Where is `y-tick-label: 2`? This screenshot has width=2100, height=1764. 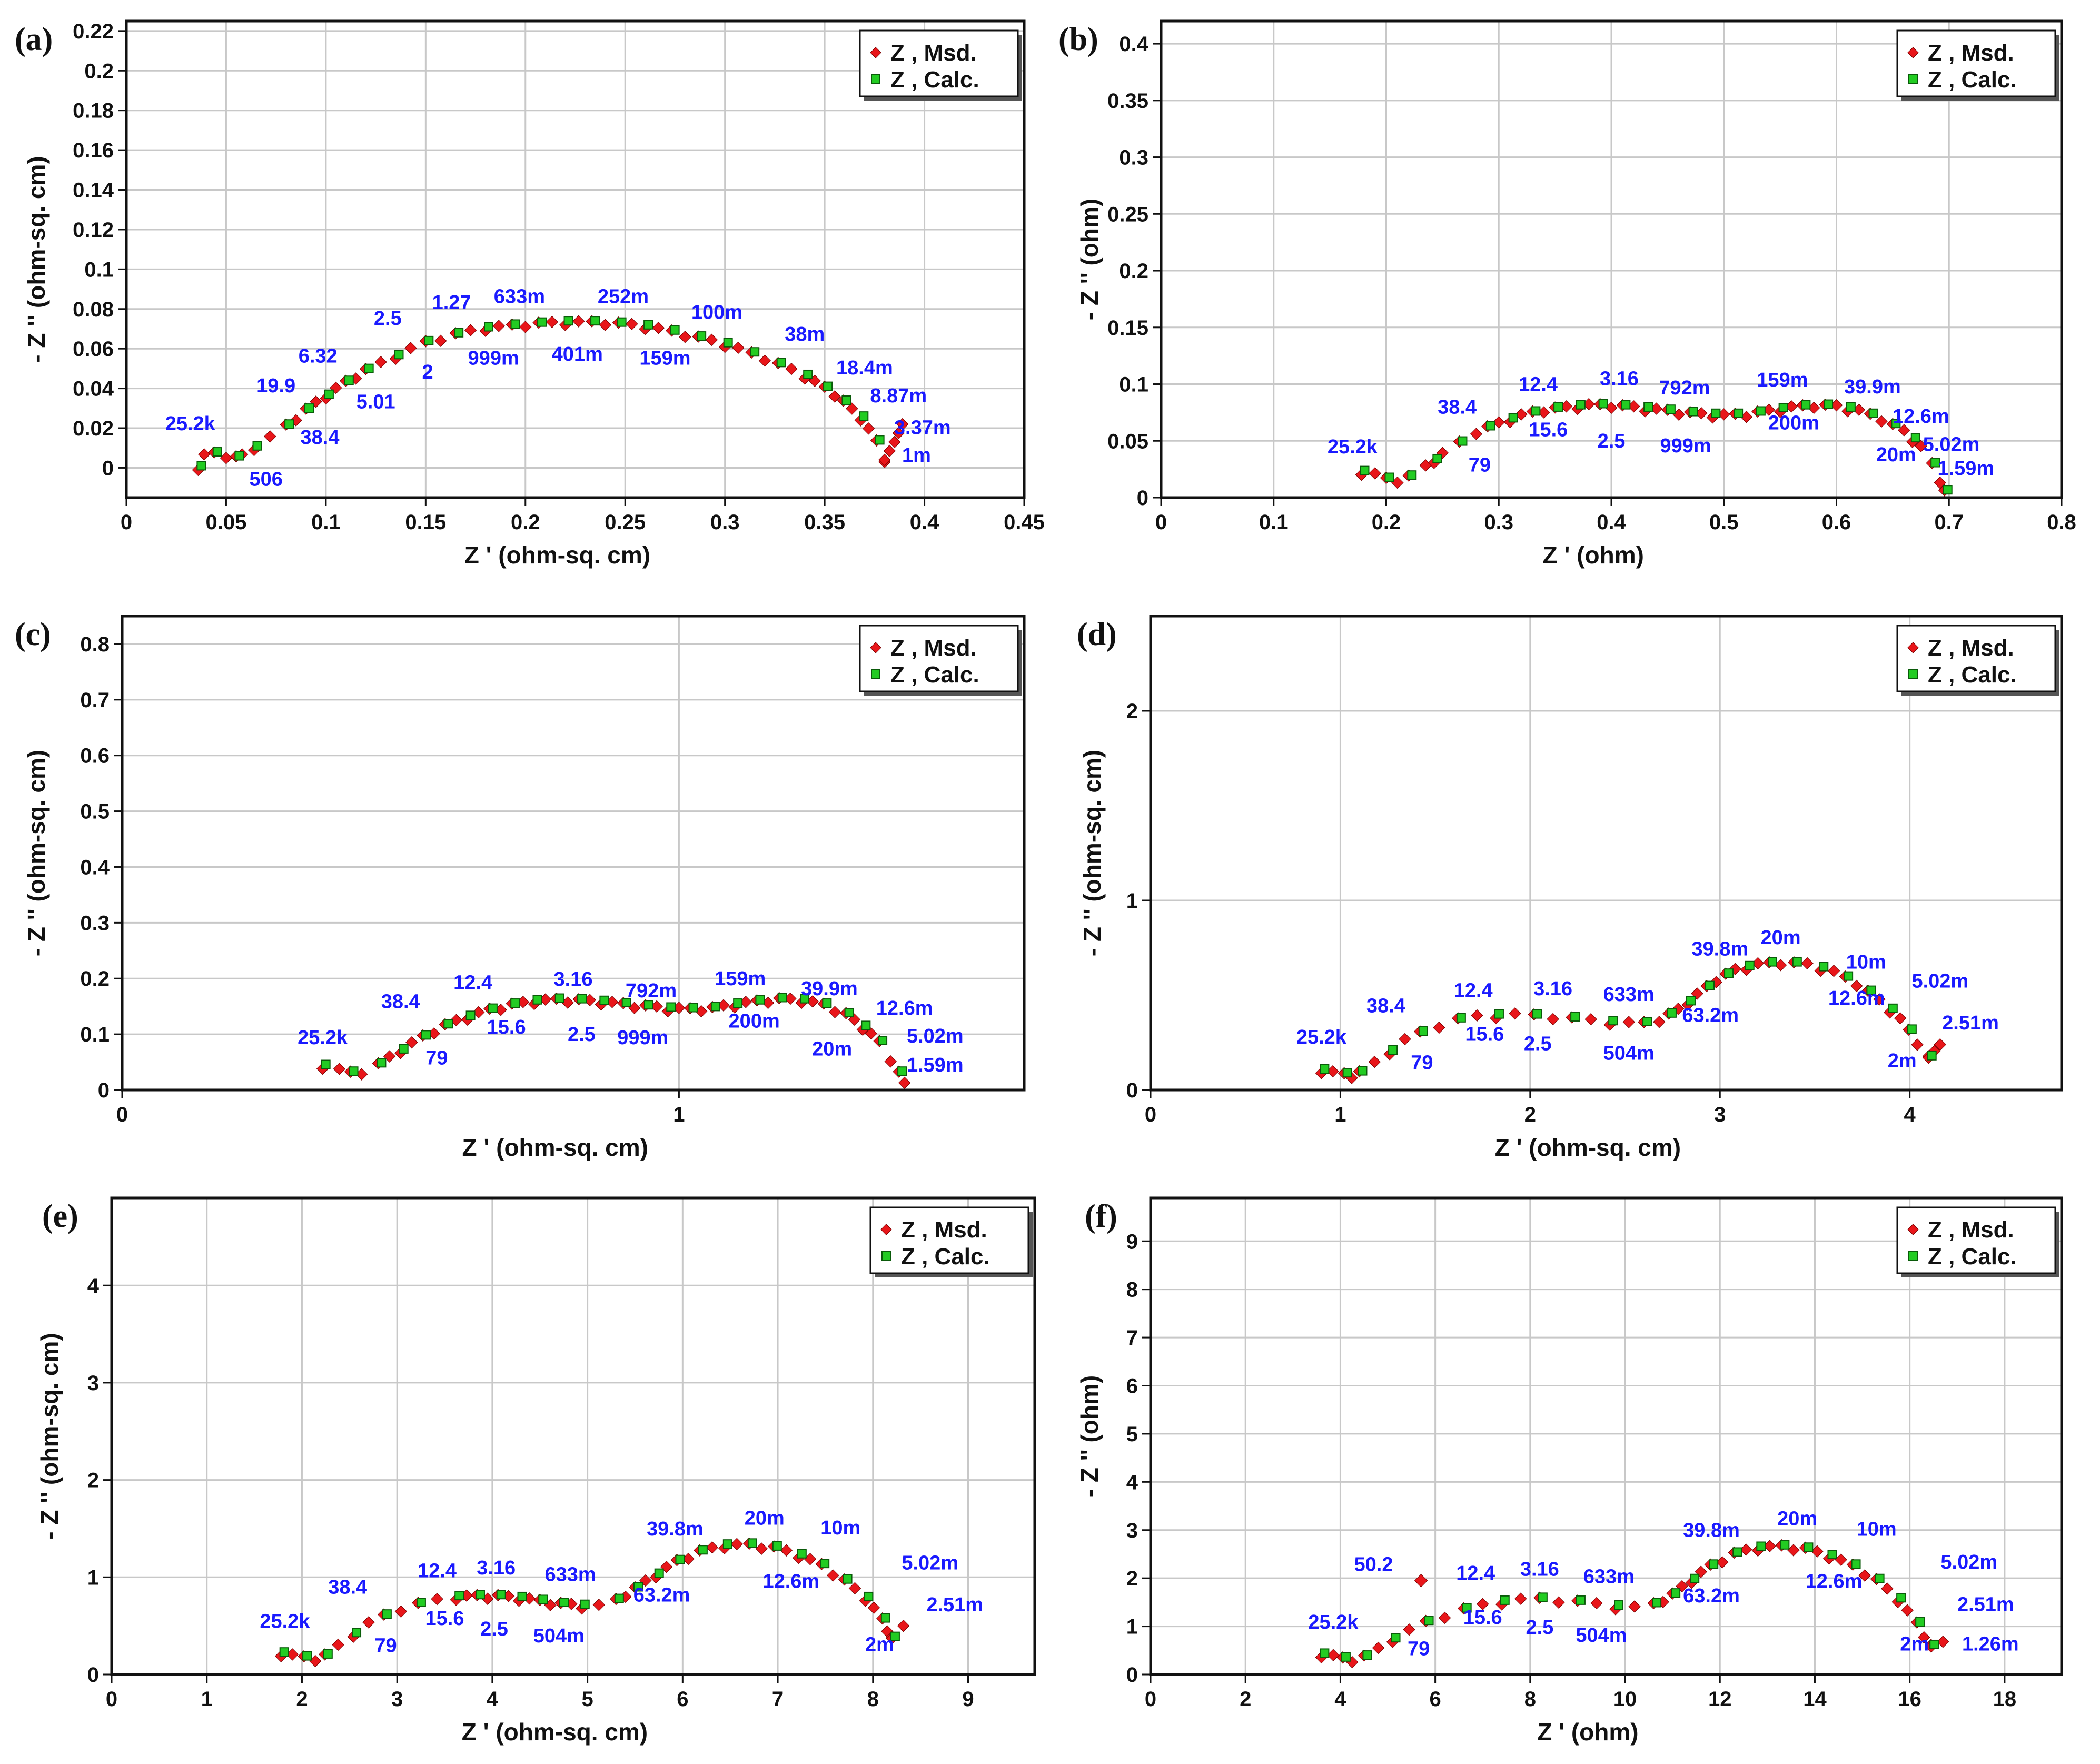 y-tick-label: 2 is located at coordinates (1132, 1578).